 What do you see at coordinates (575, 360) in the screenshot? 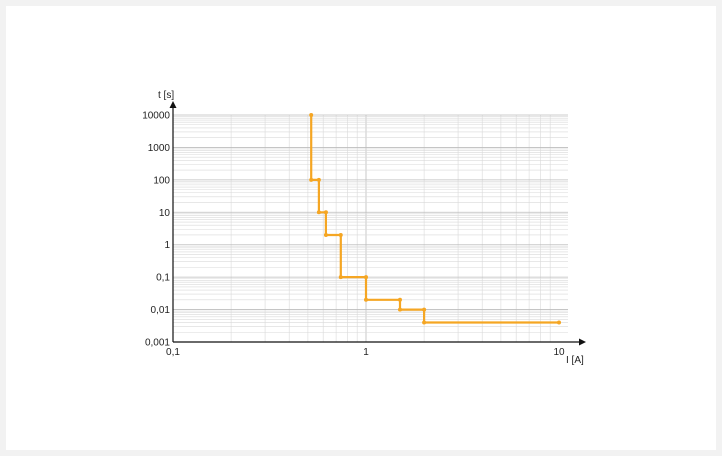
I see `x-axis-label: I [A]` at bounding box center [575, 360].